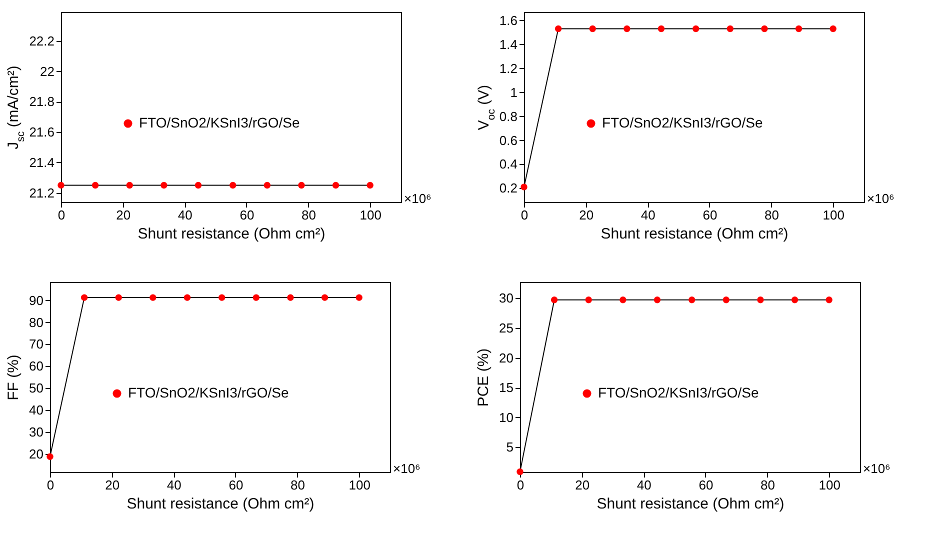 The width and height of the screenshot is (941, 540). Describe the element at coordinates (506, 388) in the screenshot. I see `y-tick-label: 15` at that location.